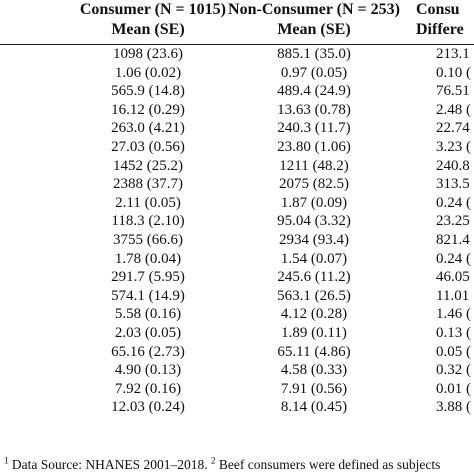 Image resolution: width=474 pixels, height=474 pixels. Describe the element at coordinates (148, 29) in the screenshot. I see `consumer-header-subtitle: Mean (SE)` at that location.